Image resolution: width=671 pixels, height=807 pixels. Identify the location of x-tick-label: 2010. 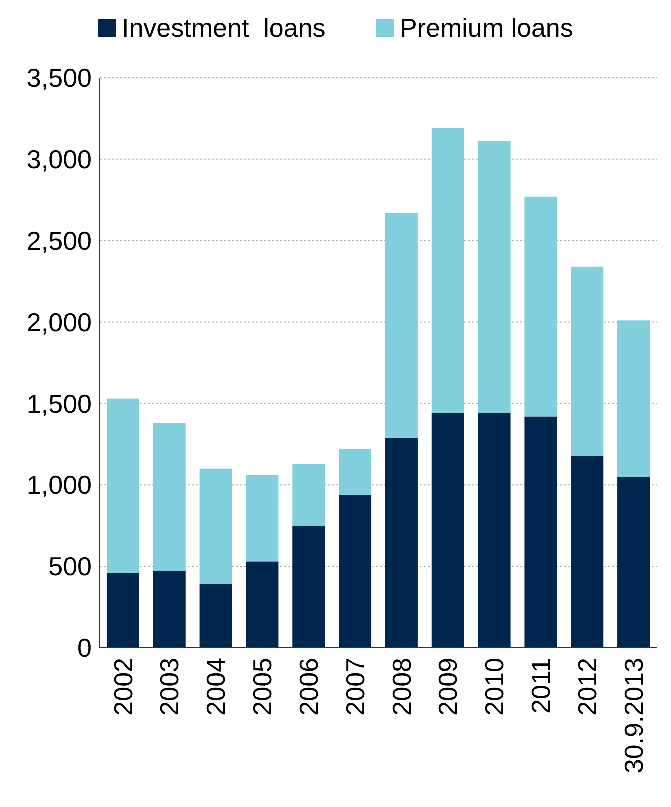
(495, 687).